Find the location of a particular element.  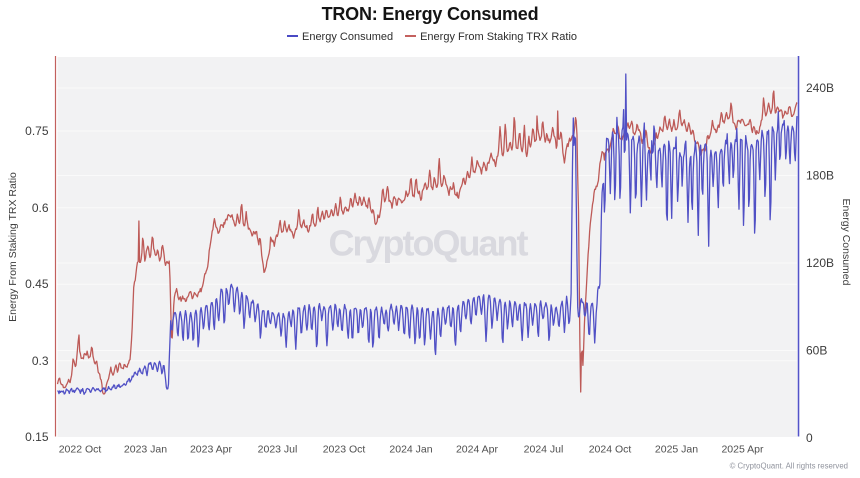

svg-text: Energy Consumed is located at coordinates (846, 242).